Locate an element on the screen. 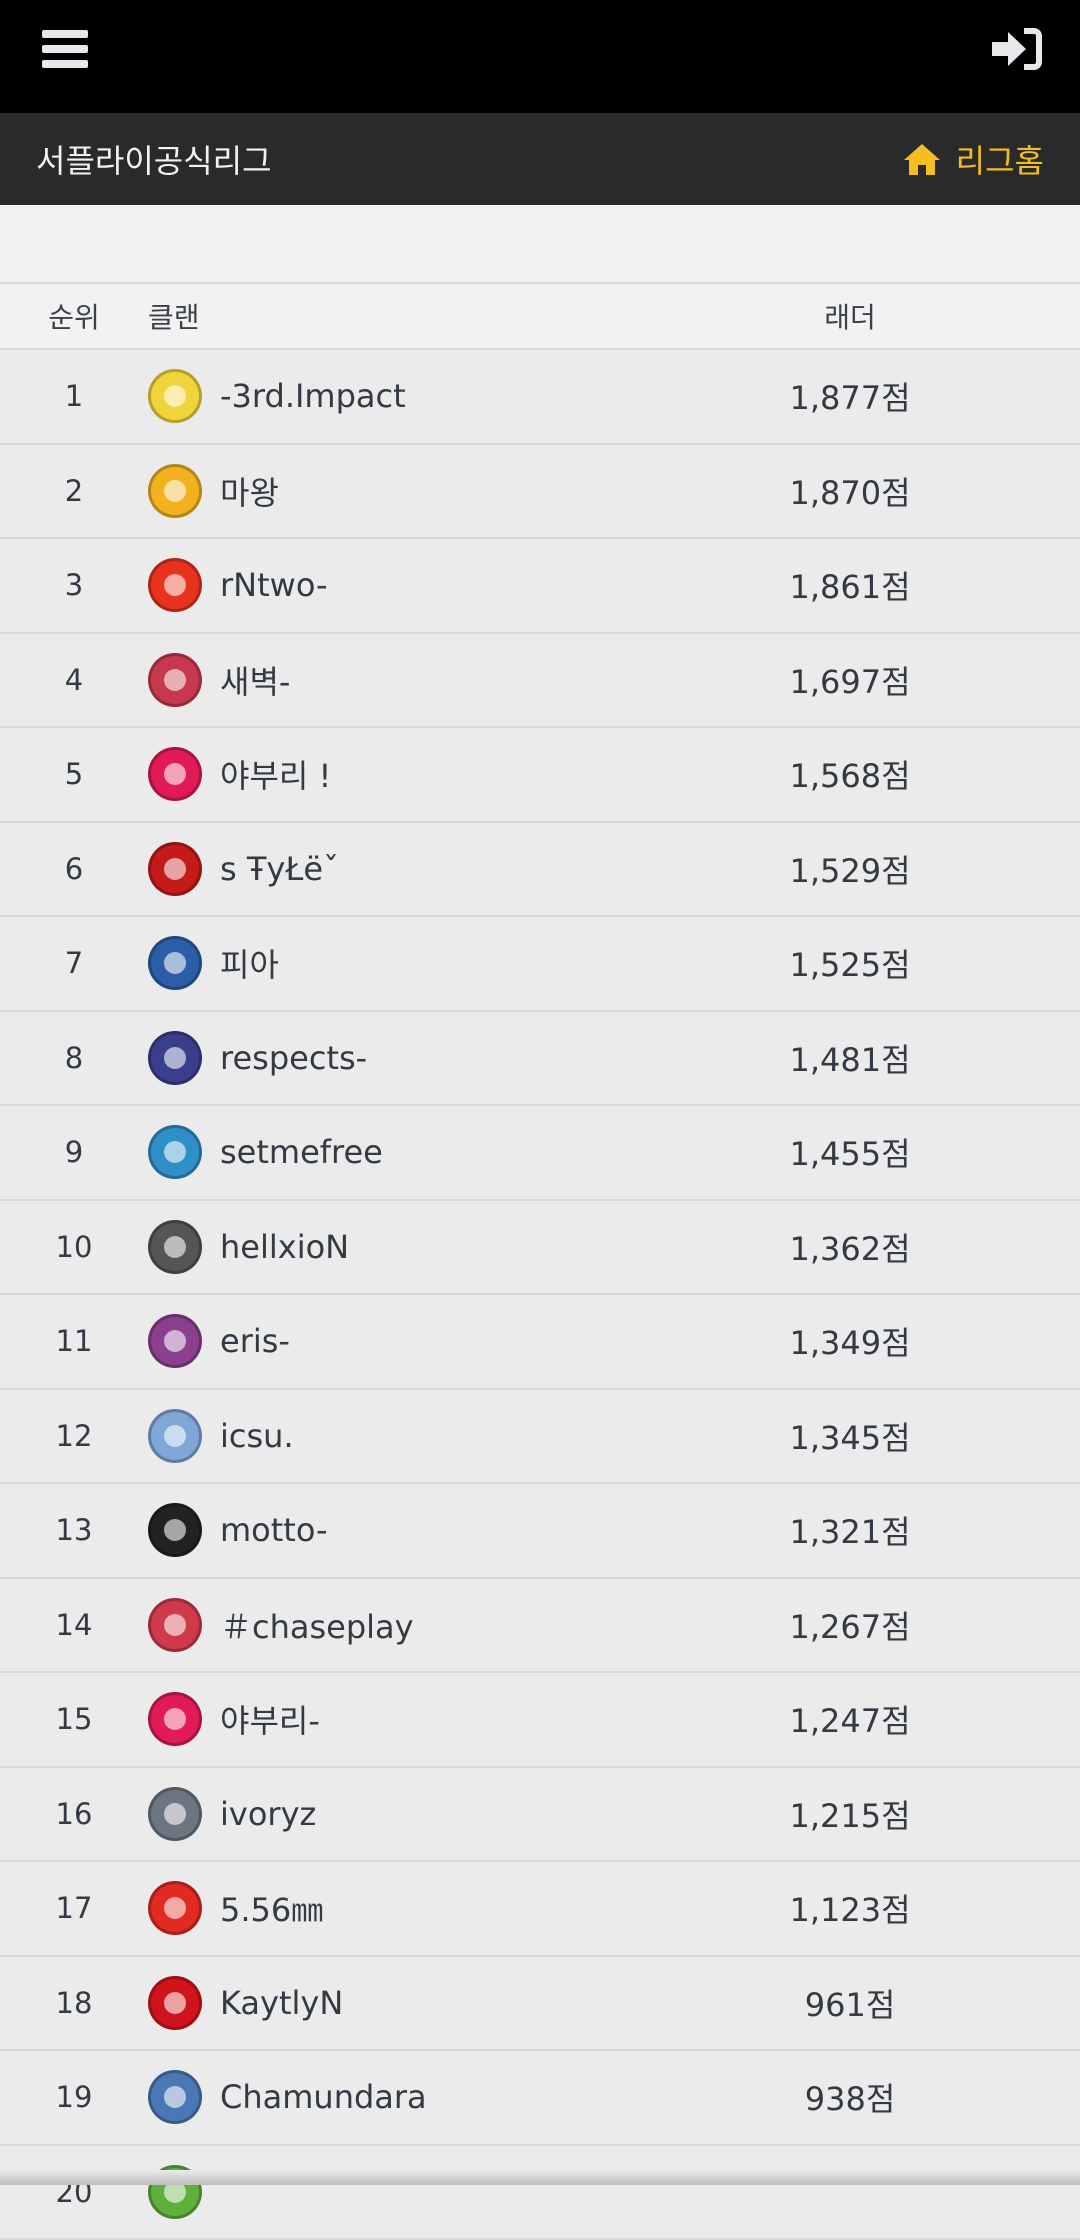 The image size is (1080, 2240). clan-name: rNtwo- is located at coordinates (274, 585).